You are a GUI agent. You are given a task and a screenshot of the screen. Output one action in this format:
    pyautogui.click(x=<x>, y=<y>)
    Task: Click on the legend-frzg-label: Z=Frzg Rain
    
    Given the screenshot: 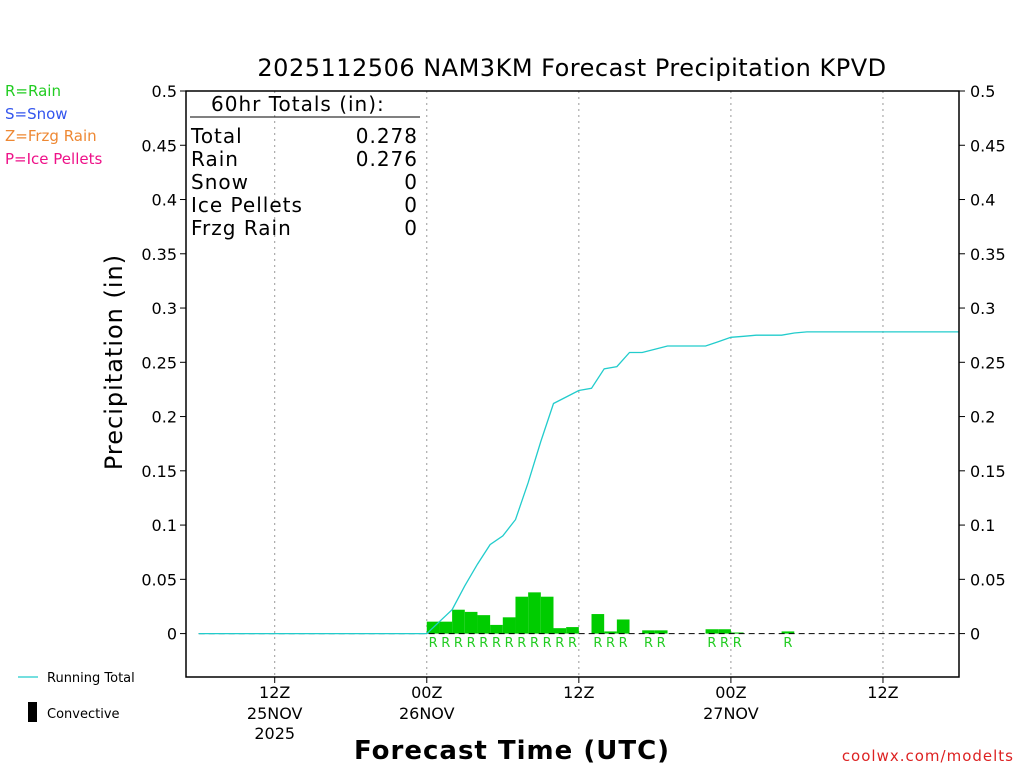 What is the action you would take?
    pyautogui.click(x=51, y=136)
    